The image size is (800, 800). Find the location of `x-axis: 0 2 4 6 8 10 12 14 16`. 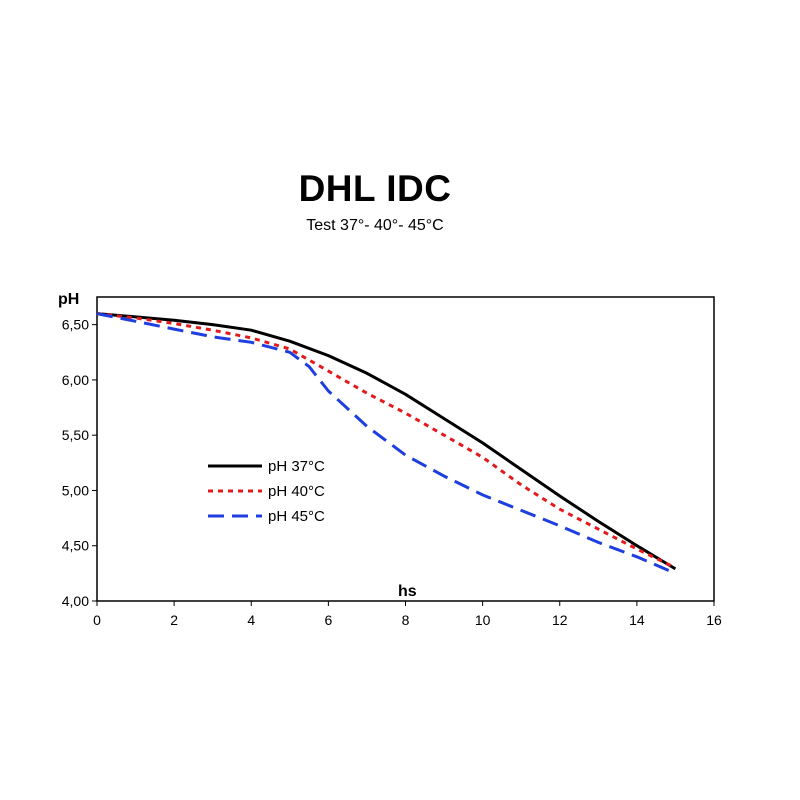

x-axis: 0 2 4 6 8 10 12 14 16 is located at coordinates (407, 614).